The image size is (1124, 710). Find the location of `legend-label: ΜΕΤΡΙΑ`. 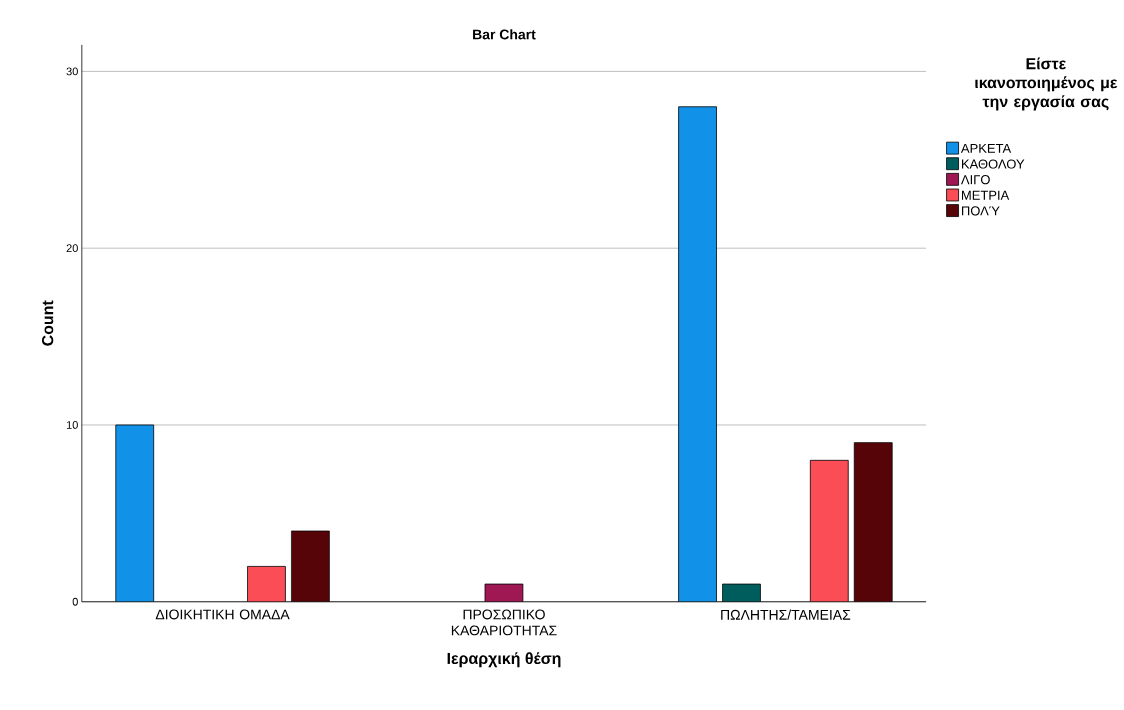

legend-label: ΜΕΤΡΙΑ is located at coordinates (986, 195).